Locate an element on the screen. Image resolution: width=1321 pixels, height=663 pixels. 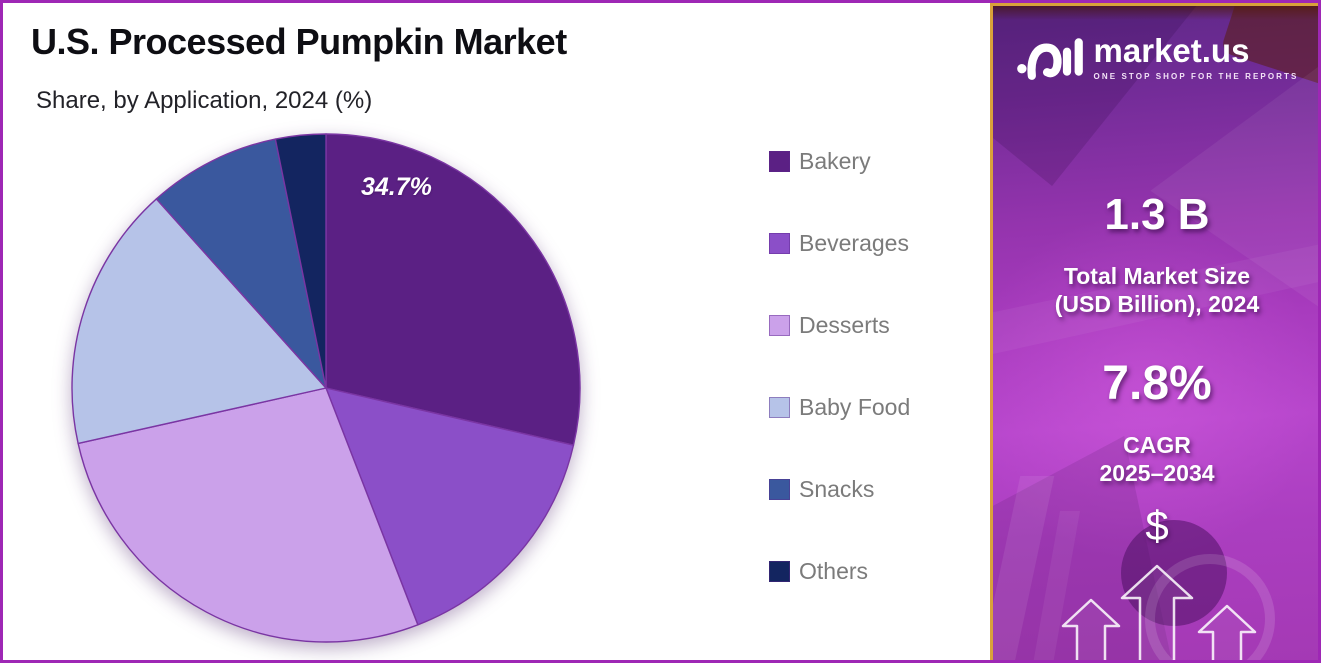
legend-label: Others is located at coordinates (834, 570).